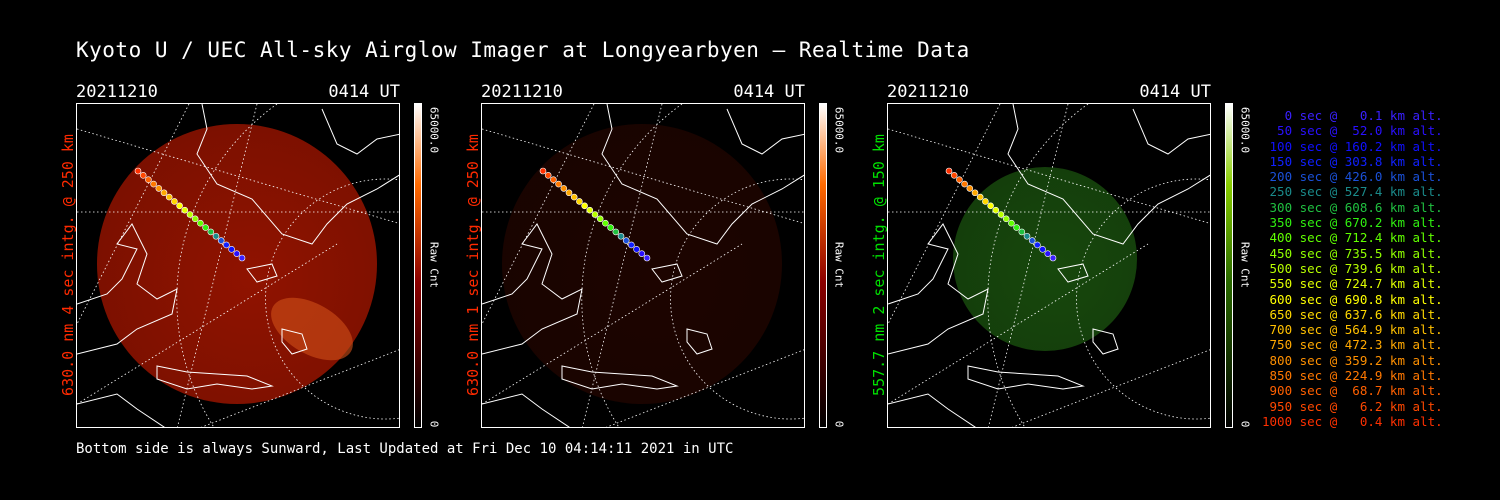  What do you see at coordinates (1352, 421) in the screenshot?
I see `legend-entry: 1000 sec @ 0.4 km alt.` at bounding box center [1352, 421].